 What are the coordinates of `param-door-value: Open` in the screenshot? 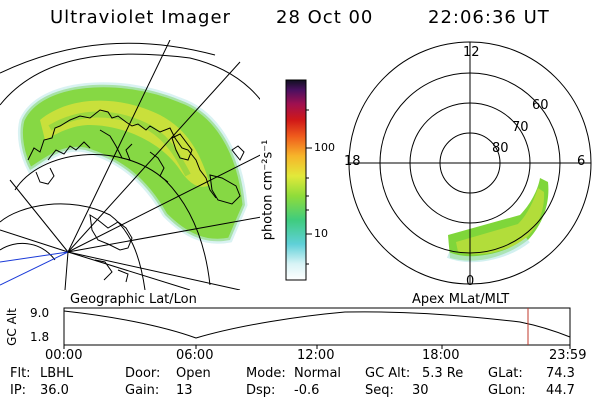 It's located at (193, 373).